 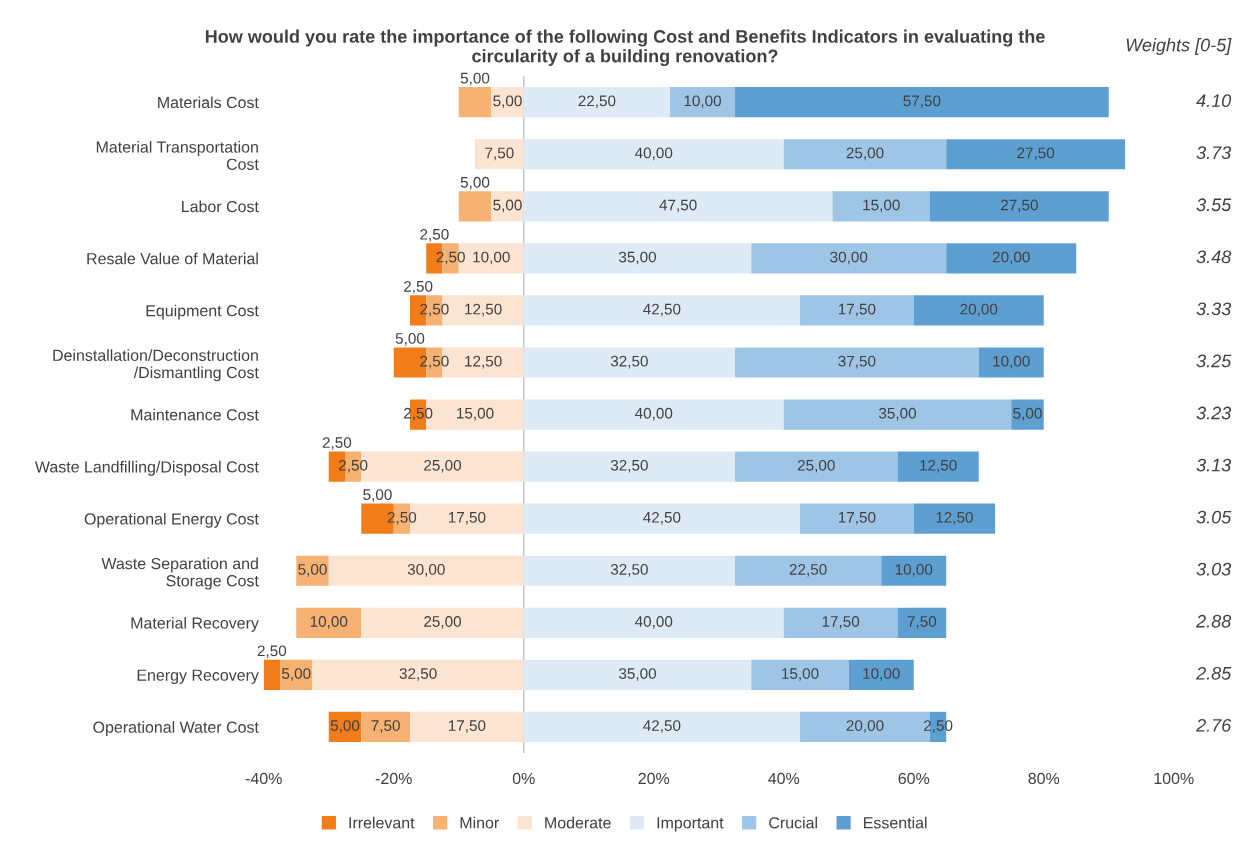 I want to click on y-tick-label: Resale Value of Material, so click(x=172, y=258).